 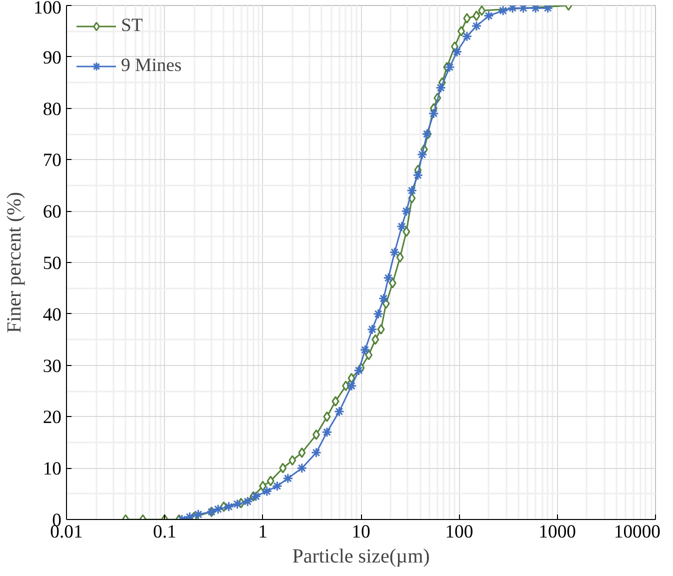 What do you see at coordinates (52, 161) in the screenshot?
I see `y-tick-label: 70` at bounding box center [52, 161].